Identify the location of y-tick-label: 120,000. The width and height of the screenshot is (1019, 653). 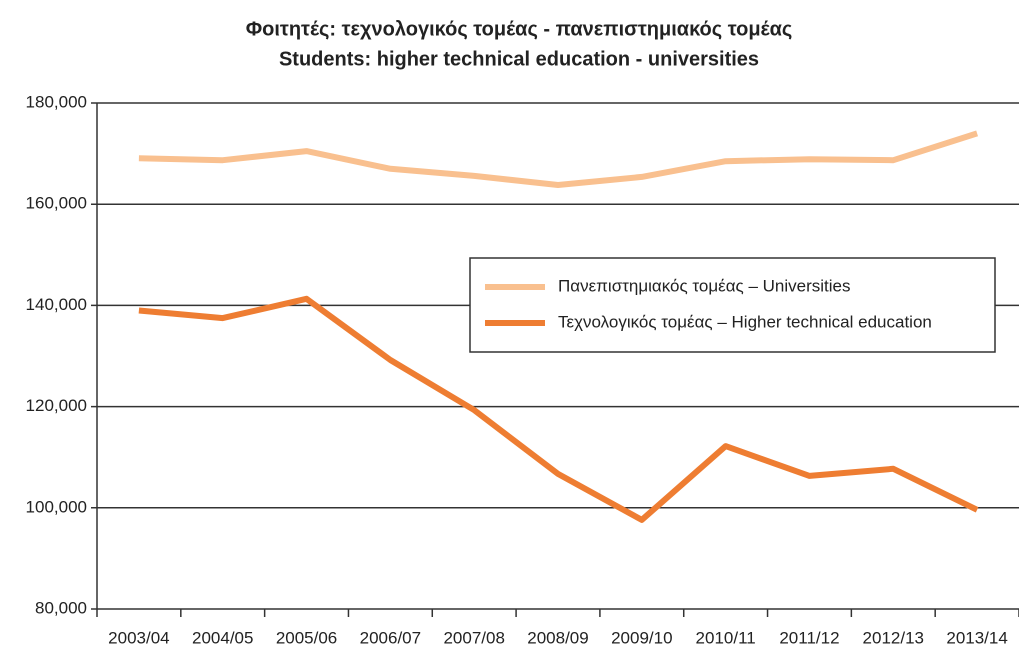
(56, 405).